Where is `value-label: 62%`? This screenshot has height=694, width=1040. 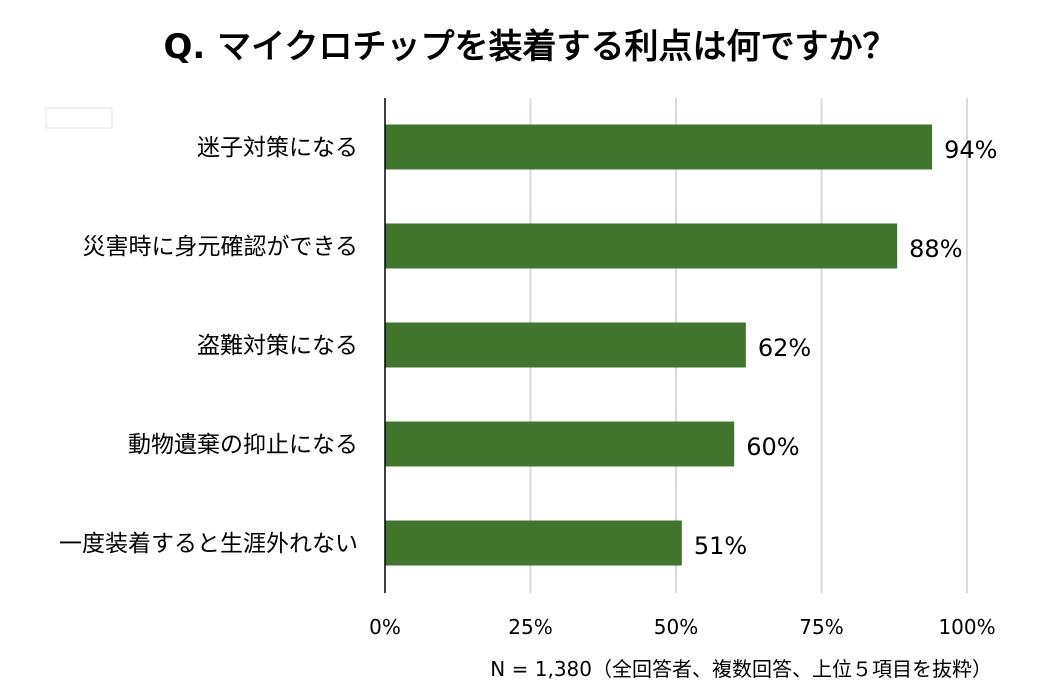 value-label: 62% is located at coordinates (784, 348).